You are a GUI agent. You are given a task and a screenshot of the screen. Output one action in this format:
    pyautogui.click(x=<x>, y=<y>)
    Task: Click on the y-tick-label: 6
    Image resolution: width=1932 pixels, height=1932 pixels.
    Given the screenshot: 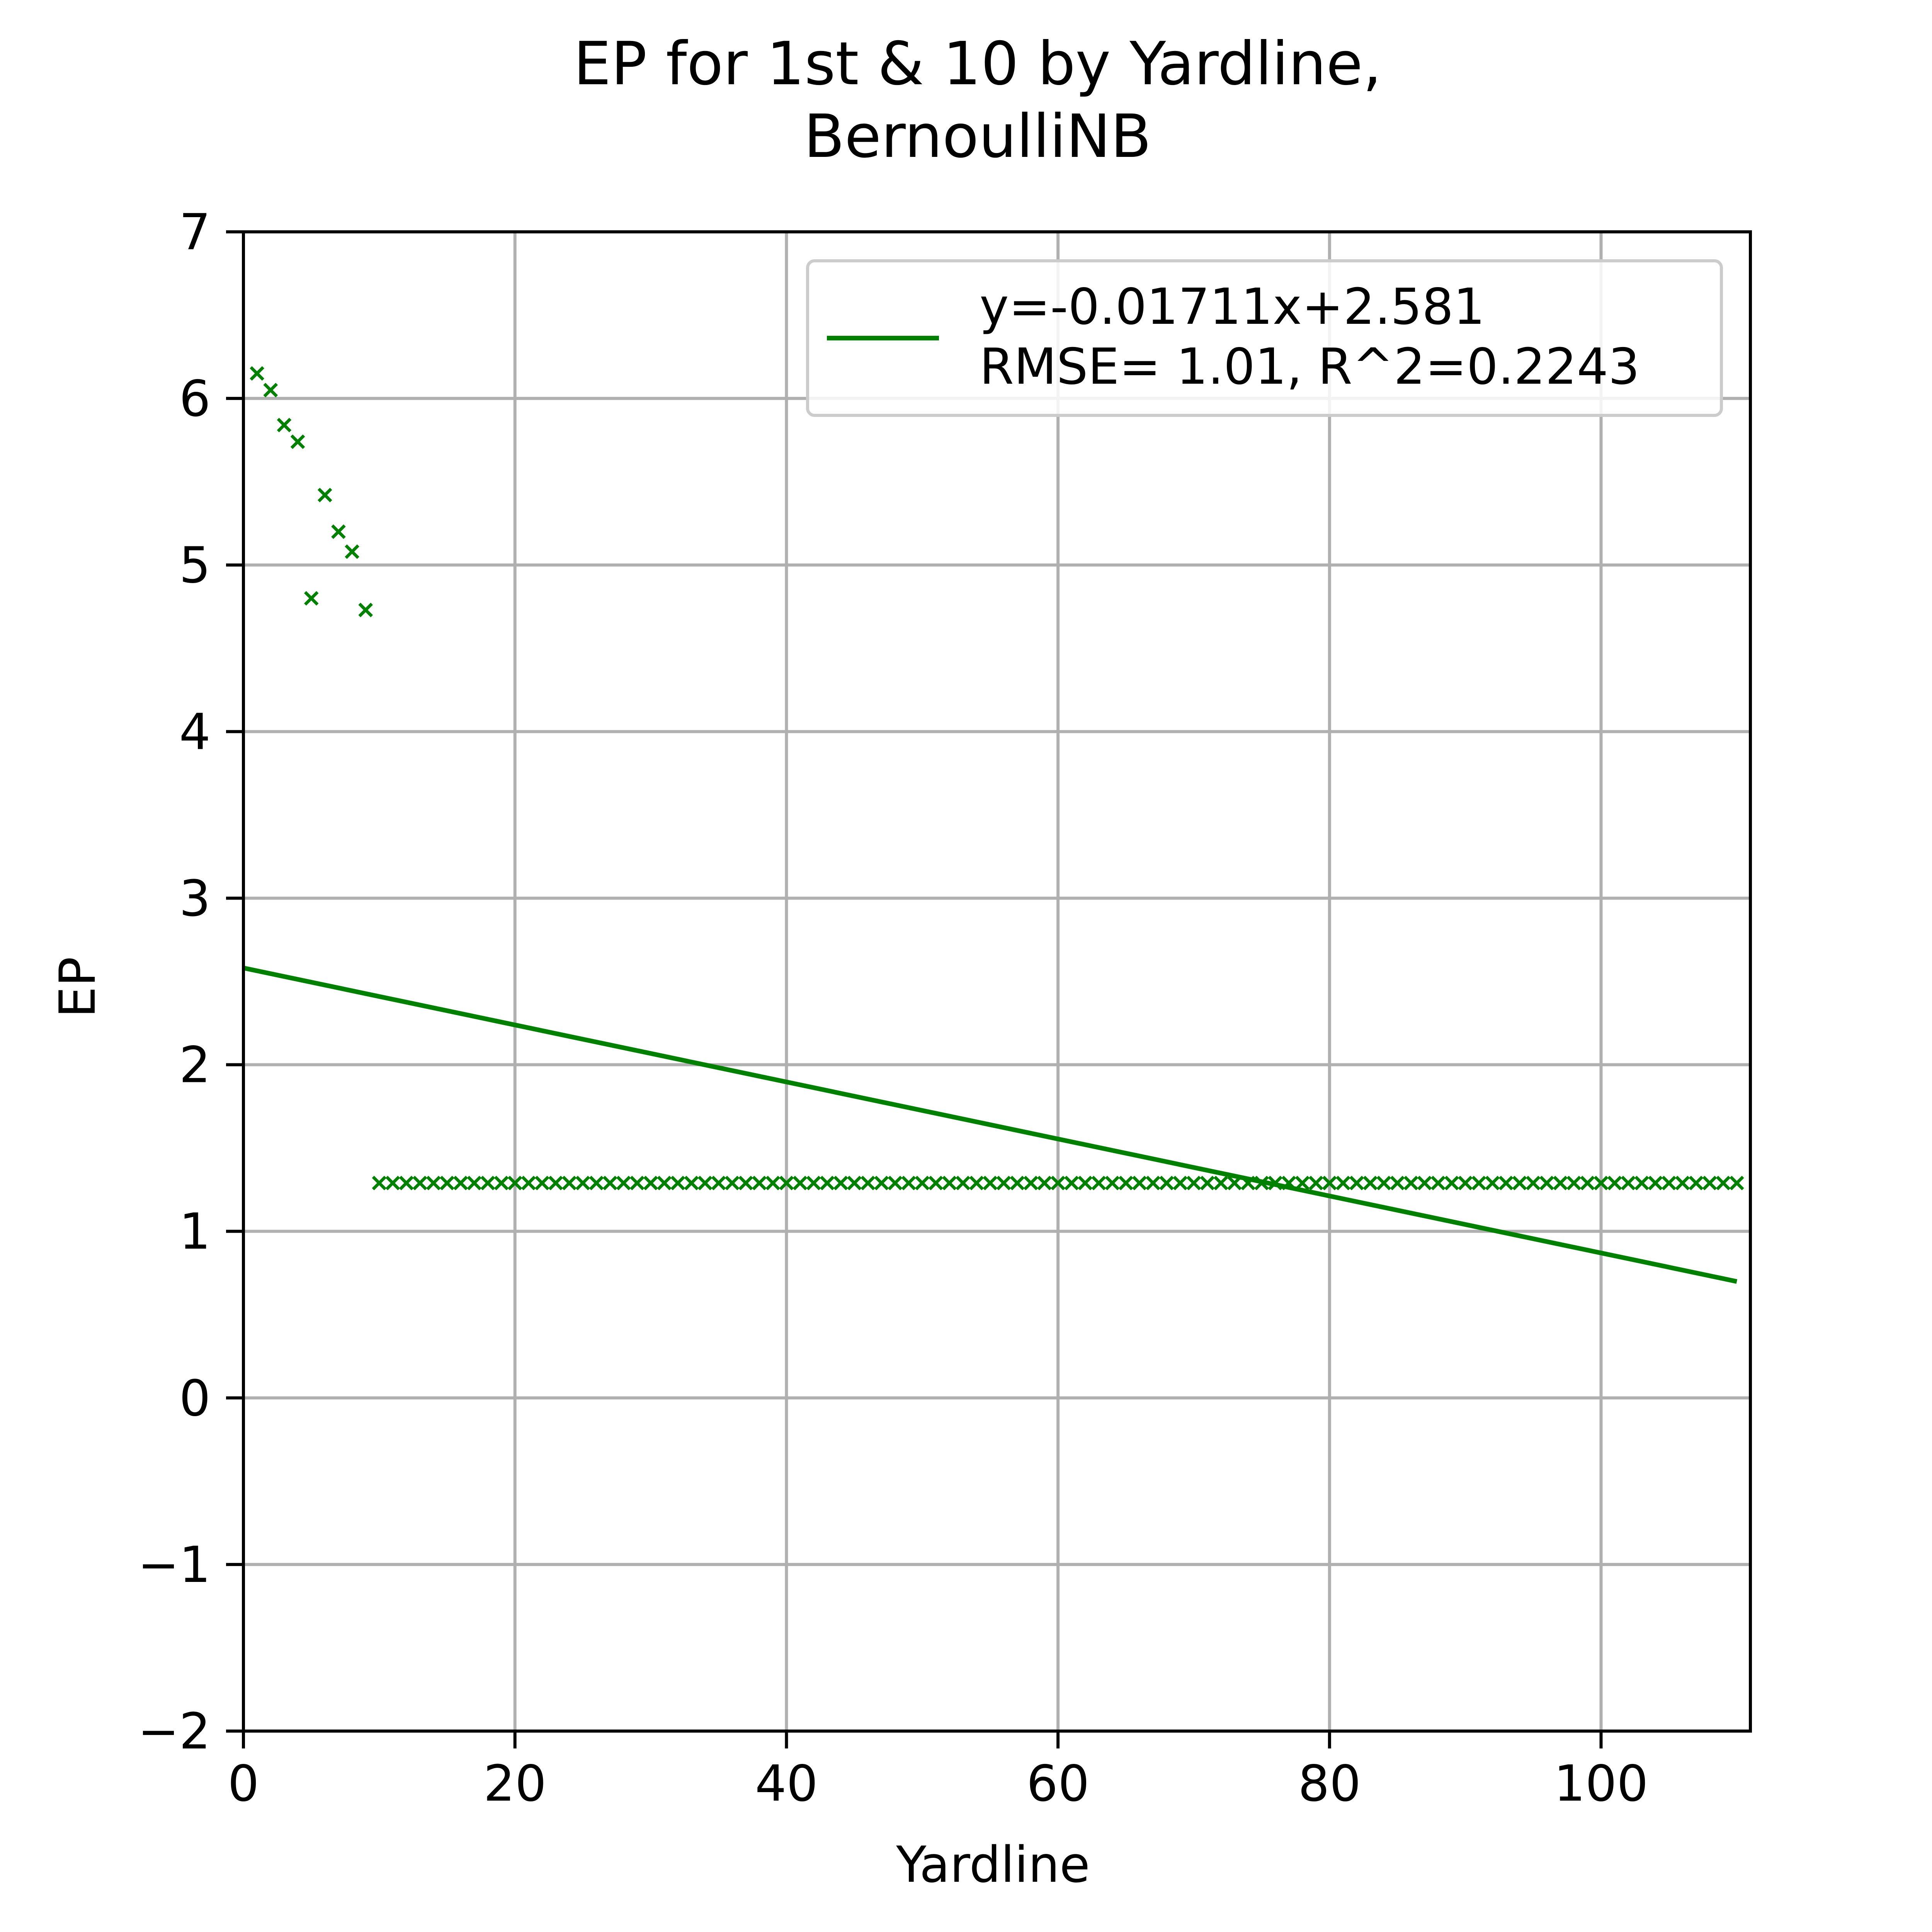 What is the action you would take?
    pyautogui.click(x=195, y=399)
    